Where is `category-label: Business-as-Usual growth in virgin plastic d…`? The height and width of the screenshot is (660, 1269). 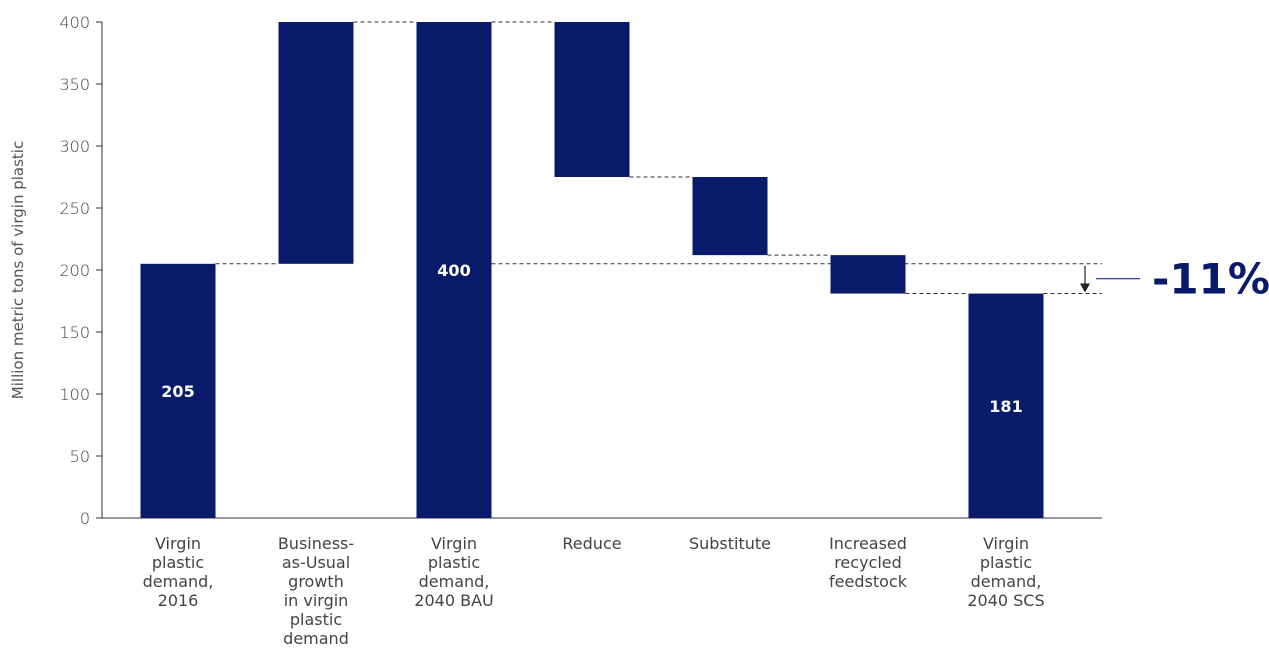
category-label: Business-as-Usual growth in virgin plastic d… is located at coordinates (316, 591).